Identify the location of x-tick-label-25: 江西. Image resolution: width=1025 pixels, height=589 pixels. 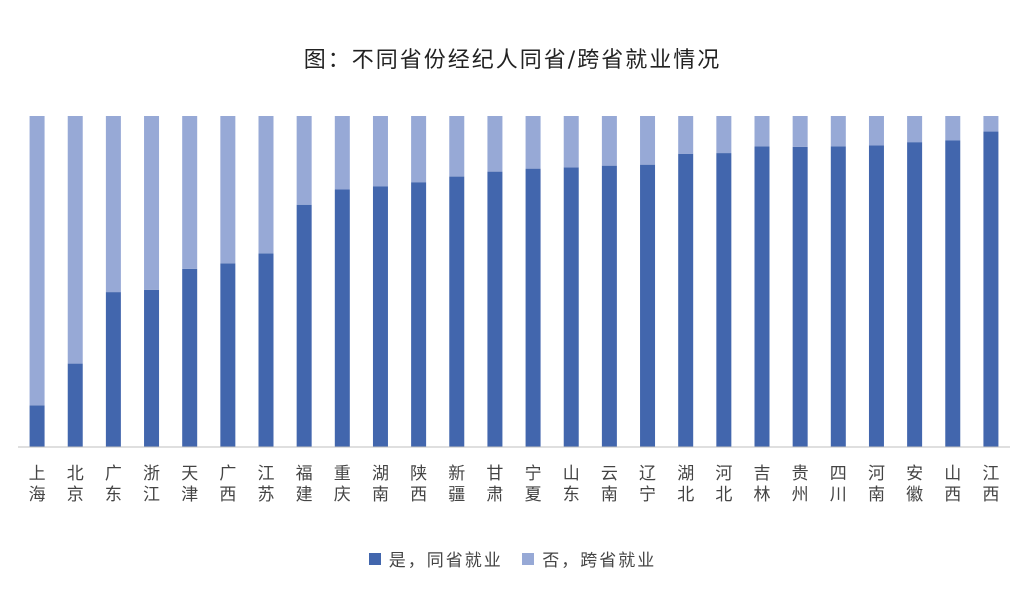
(990, 484).